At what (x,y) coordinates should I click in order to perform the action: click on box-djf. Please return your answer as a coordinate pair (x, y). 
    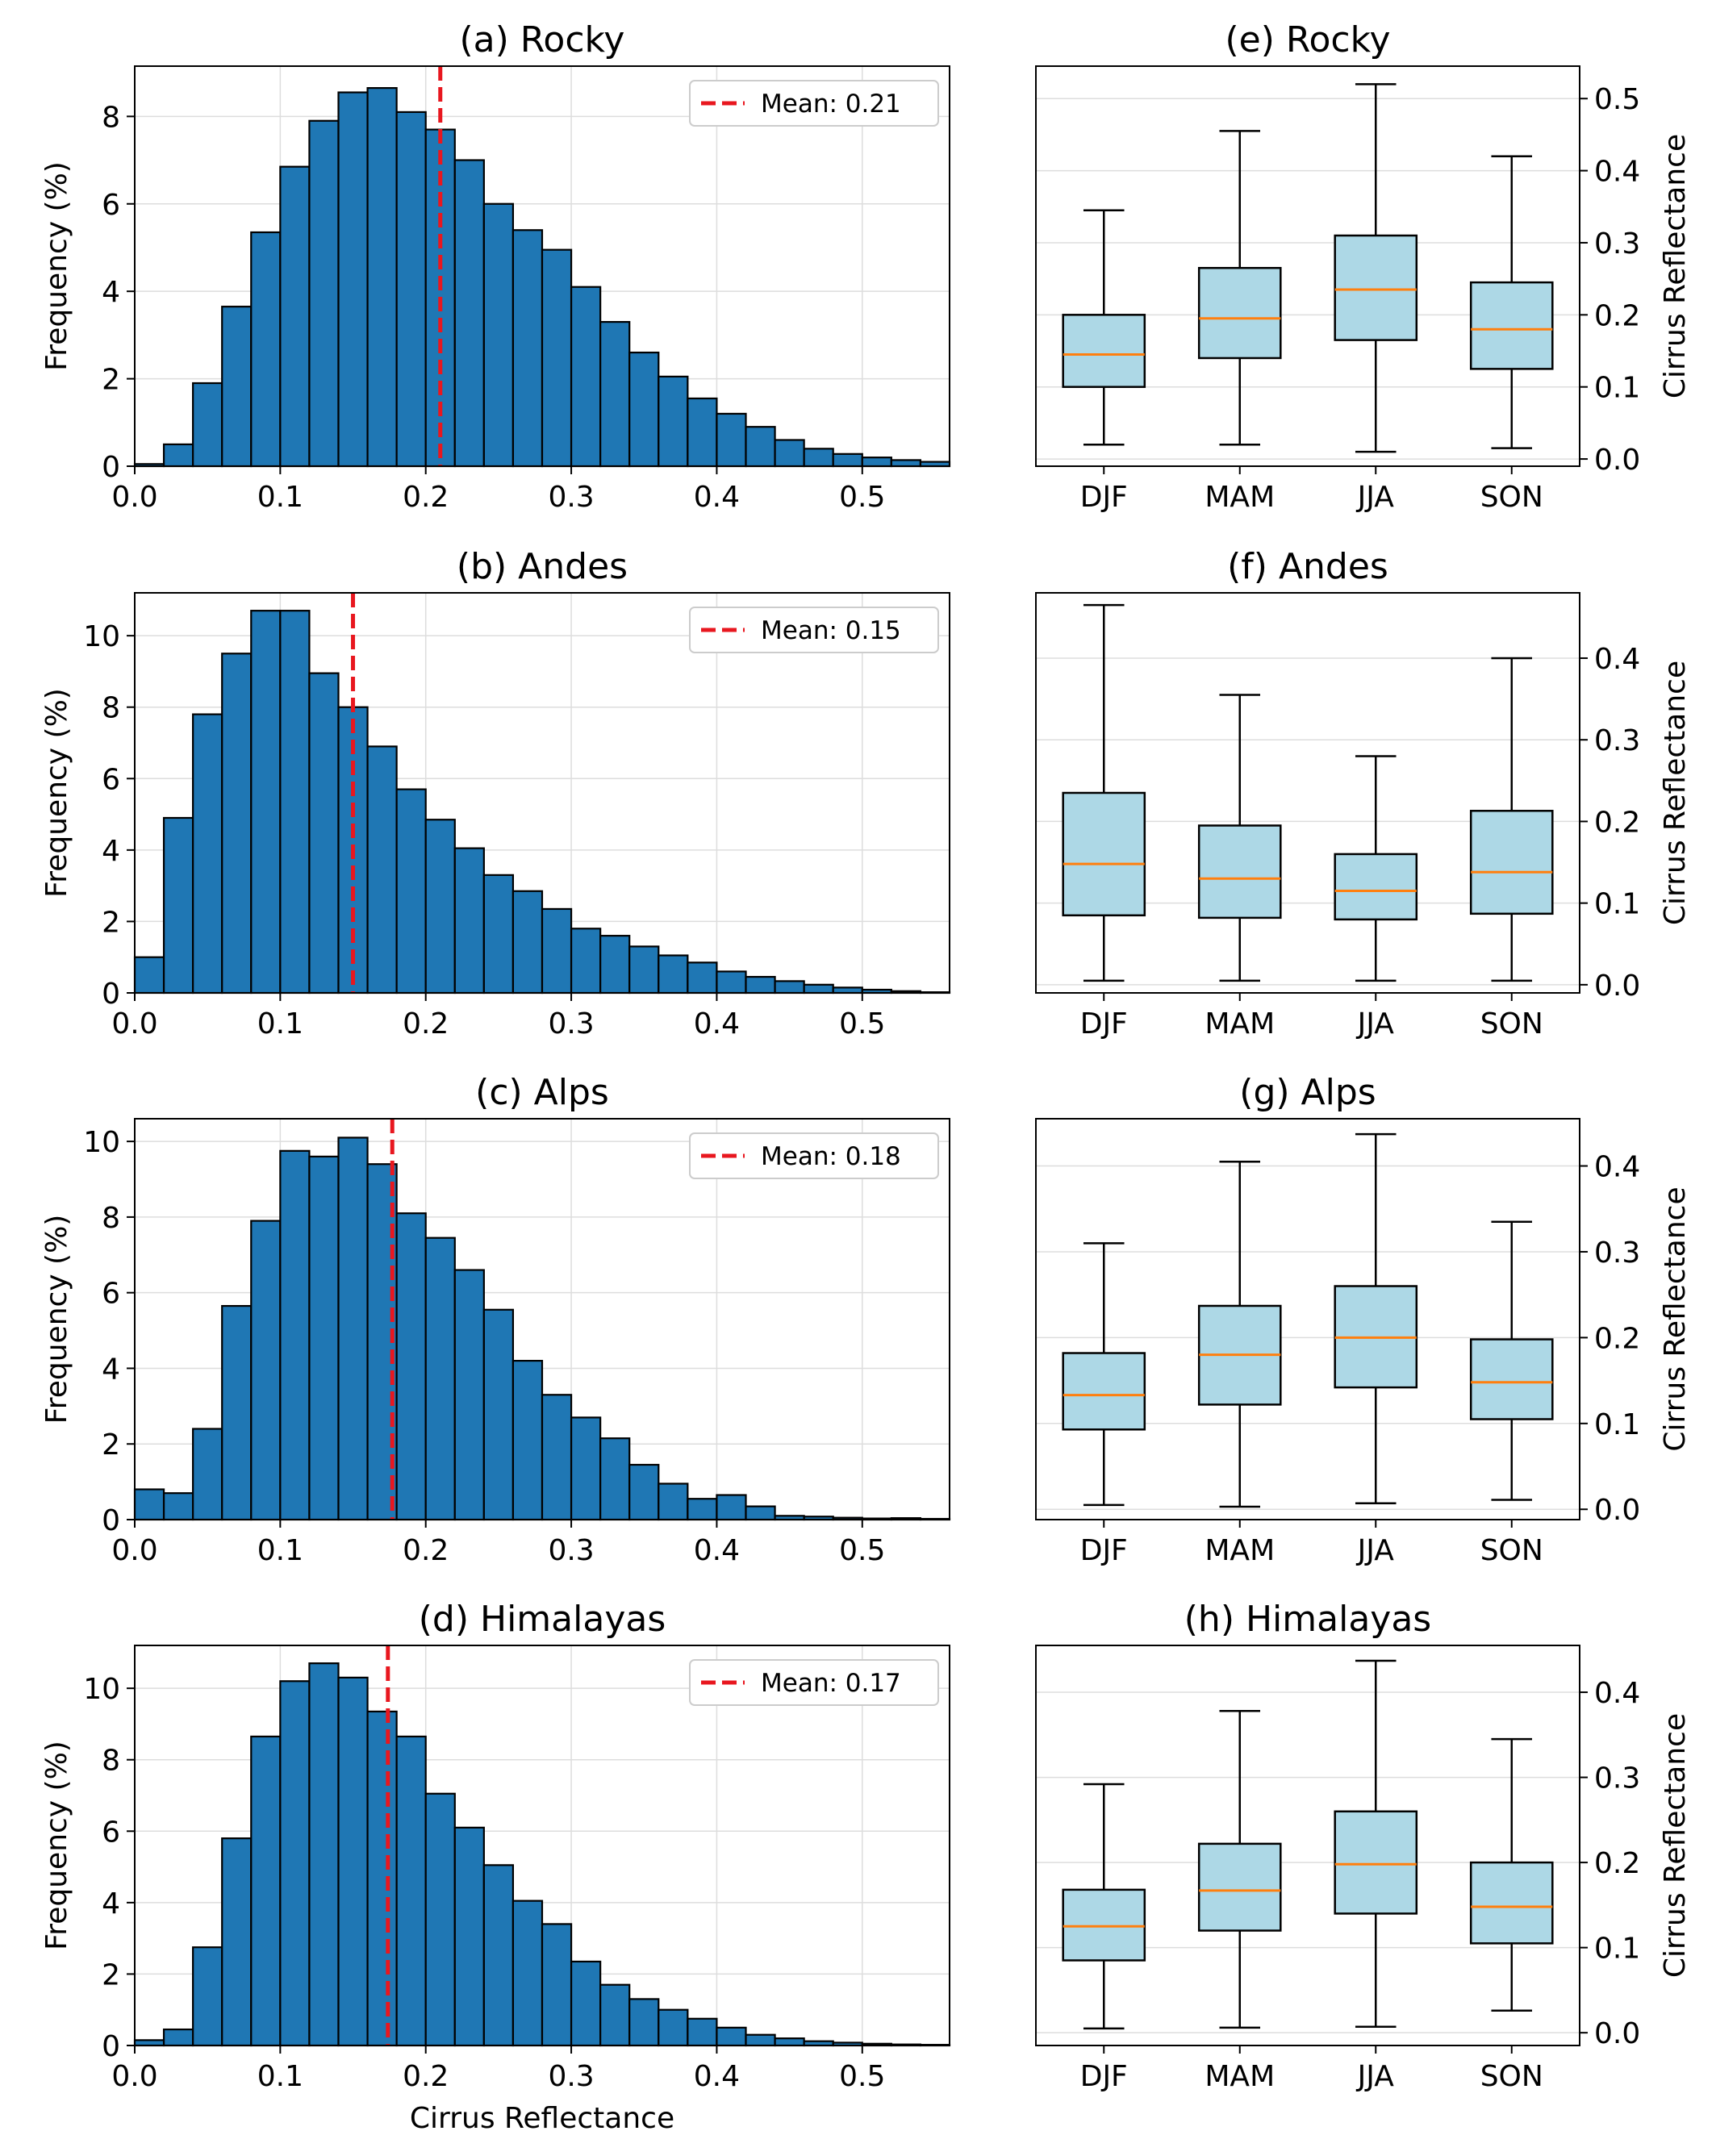
    Looking at the image, I should click on (1104, 1375).